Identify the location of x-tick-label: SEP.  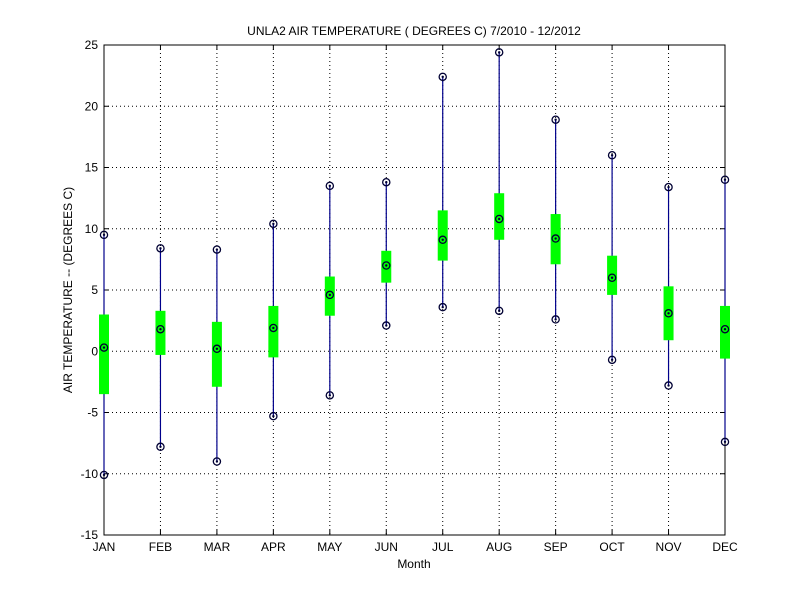
(556, 547).